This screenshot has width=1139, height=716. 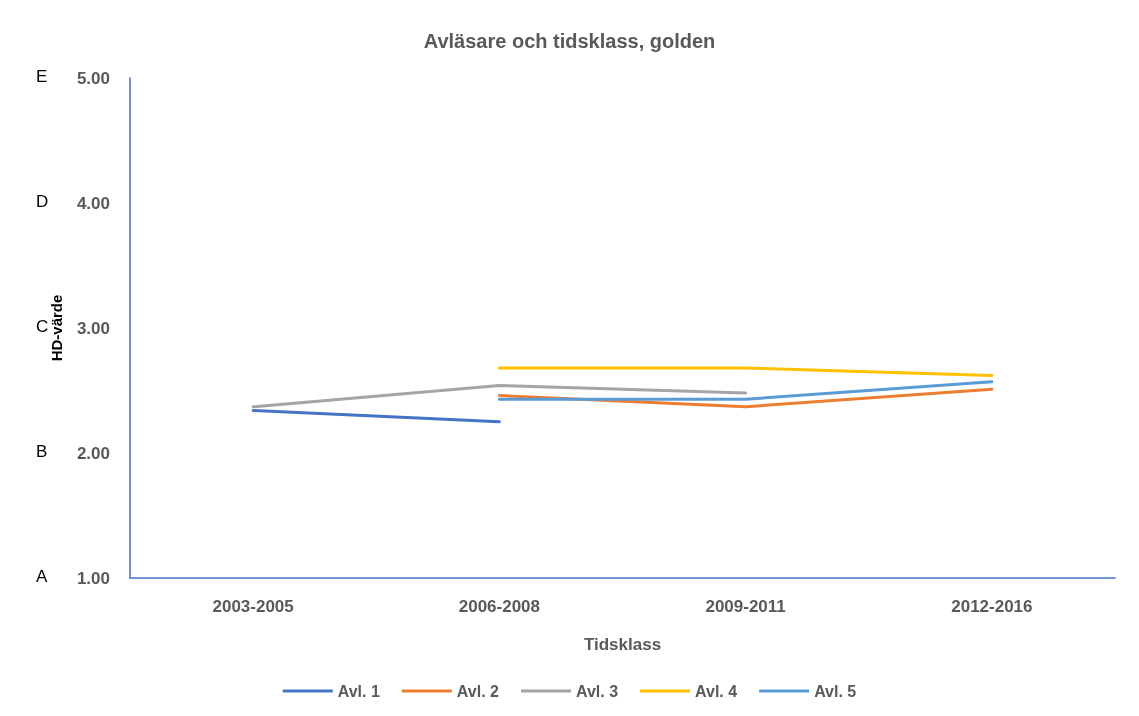 I want to click on y-tick-label: 1.00, so click(x=93, y=578).